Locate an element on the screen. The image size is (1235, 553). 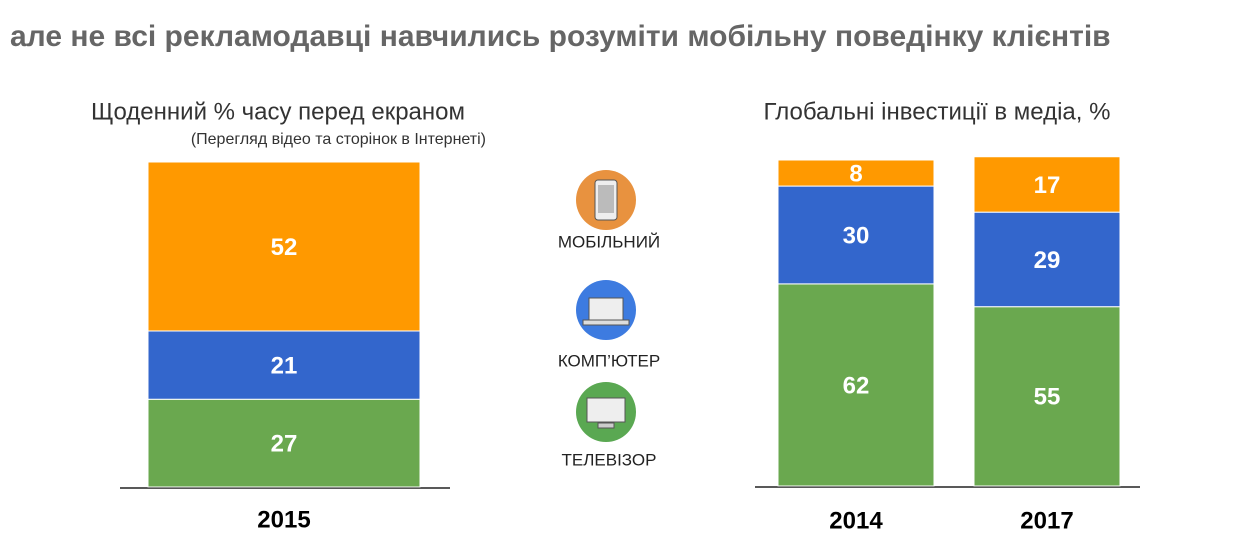
chart-subtitle: (Перегляд відео та сторінок в Інтернеті) is located at coordinates (338, 139).